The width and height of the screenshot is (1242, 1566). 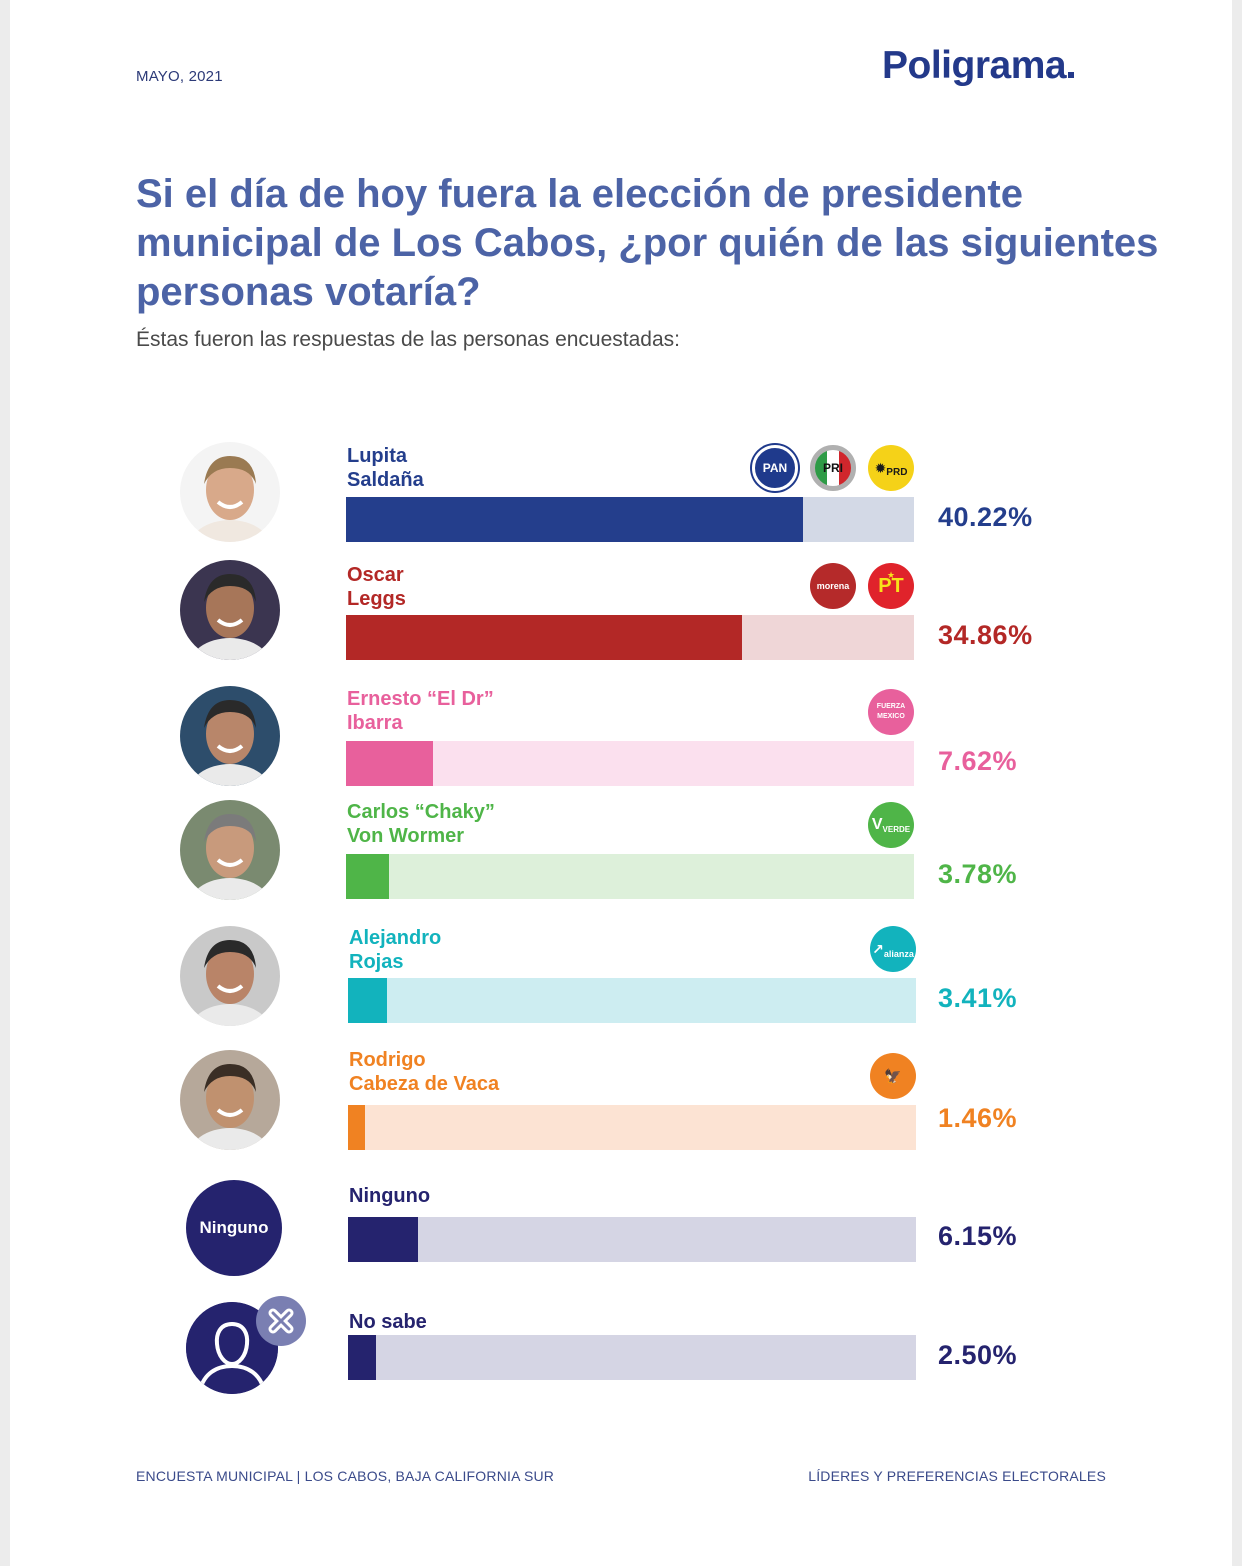 What do you see at coordinates (385, 468) in the screenshot?
I see `candidate-name: Lupita Saldaña` at bounding box center [385, 468].